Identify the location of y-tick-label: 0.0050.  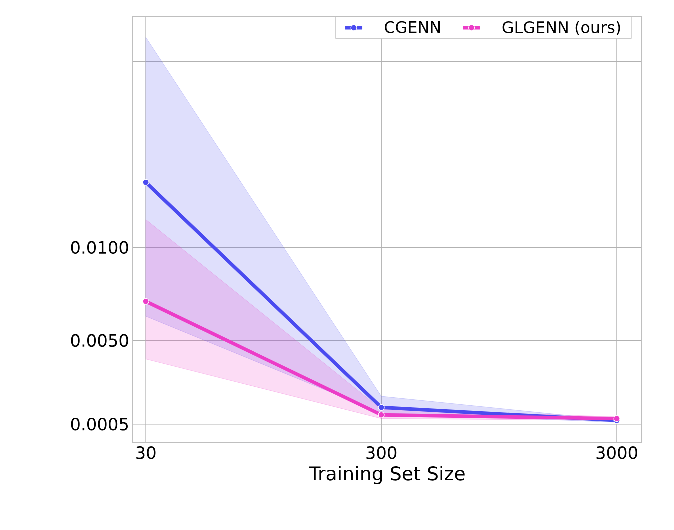
(99, 341).